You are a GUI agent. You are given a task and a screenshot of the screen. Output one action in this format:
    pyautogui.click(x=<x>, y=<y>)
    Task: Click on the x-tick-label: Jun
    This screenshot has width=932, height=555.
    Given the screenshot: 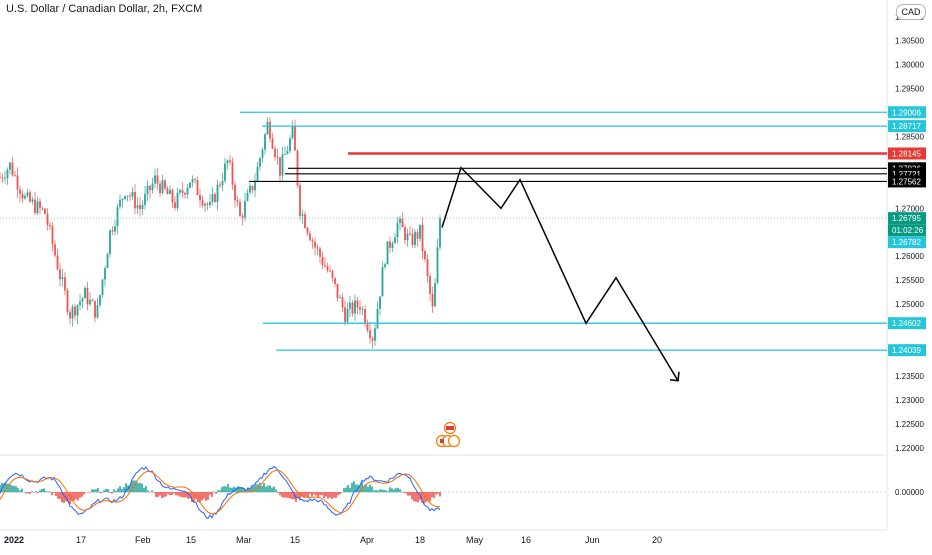 What is the action you would take?
    pyautogui.click(x=592, y=540)
    